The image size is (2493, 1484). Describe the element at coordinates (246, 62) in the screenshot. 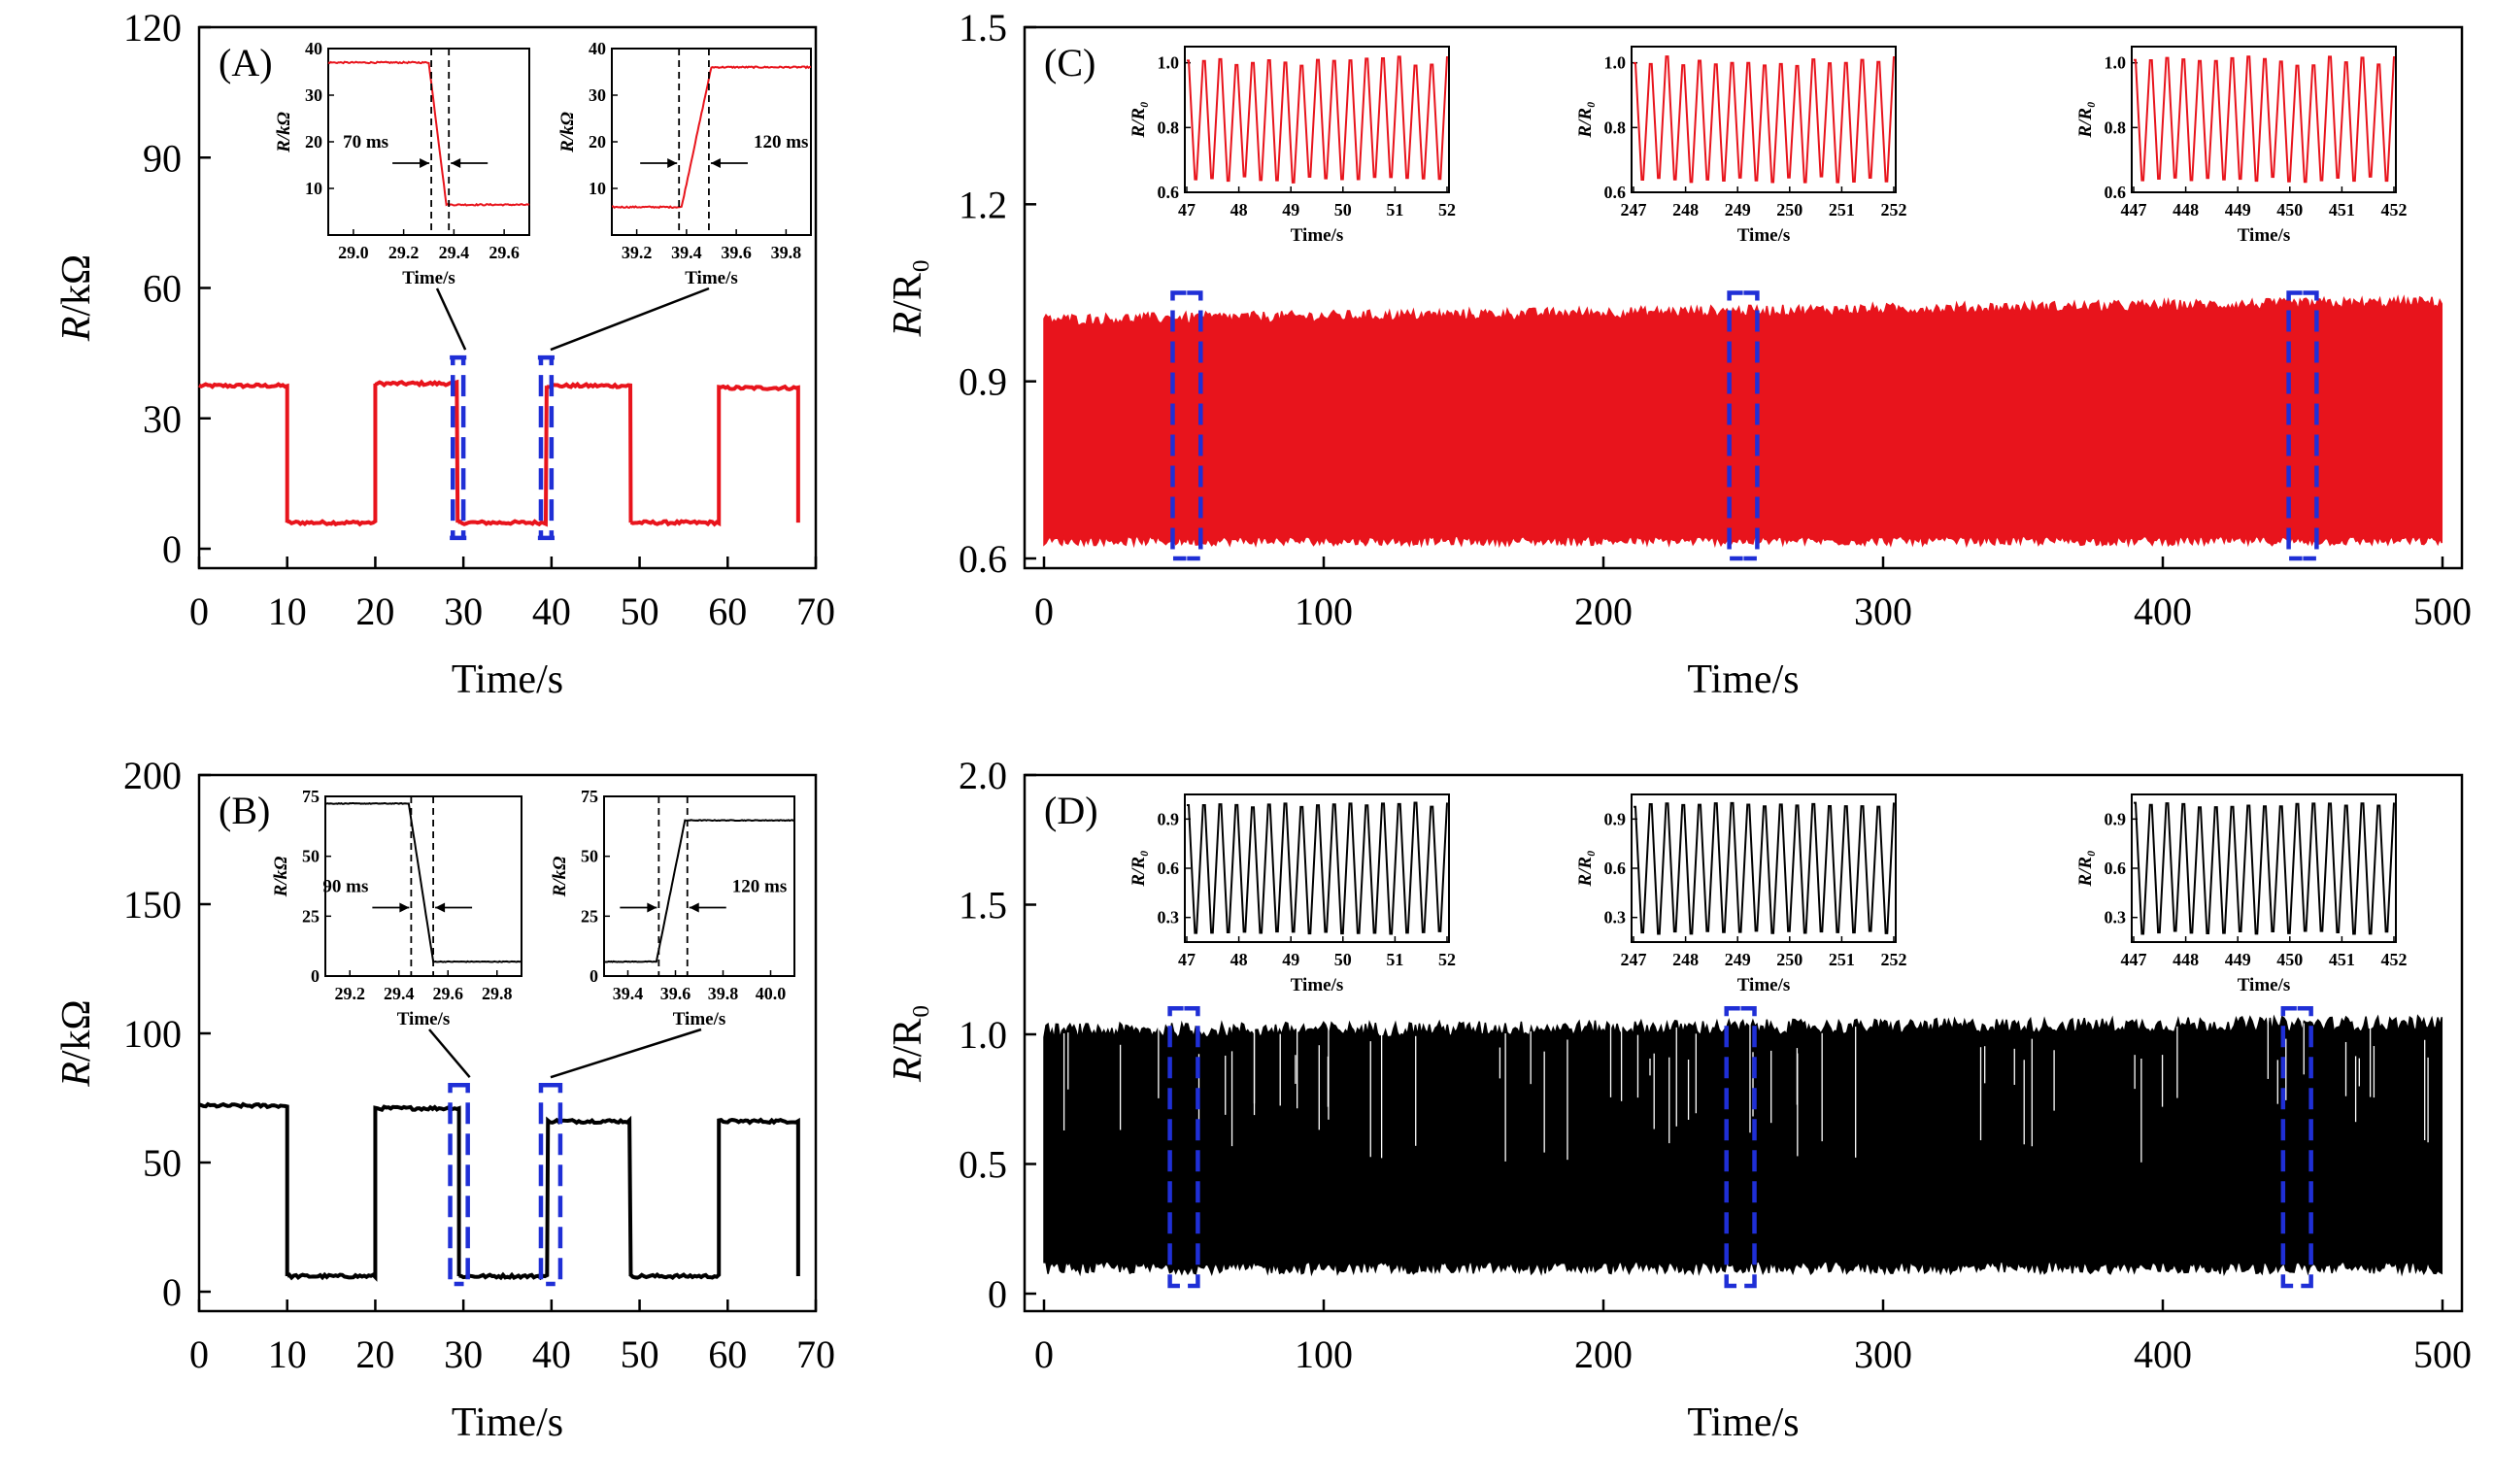

I see `panel-label: (A)` at that location.